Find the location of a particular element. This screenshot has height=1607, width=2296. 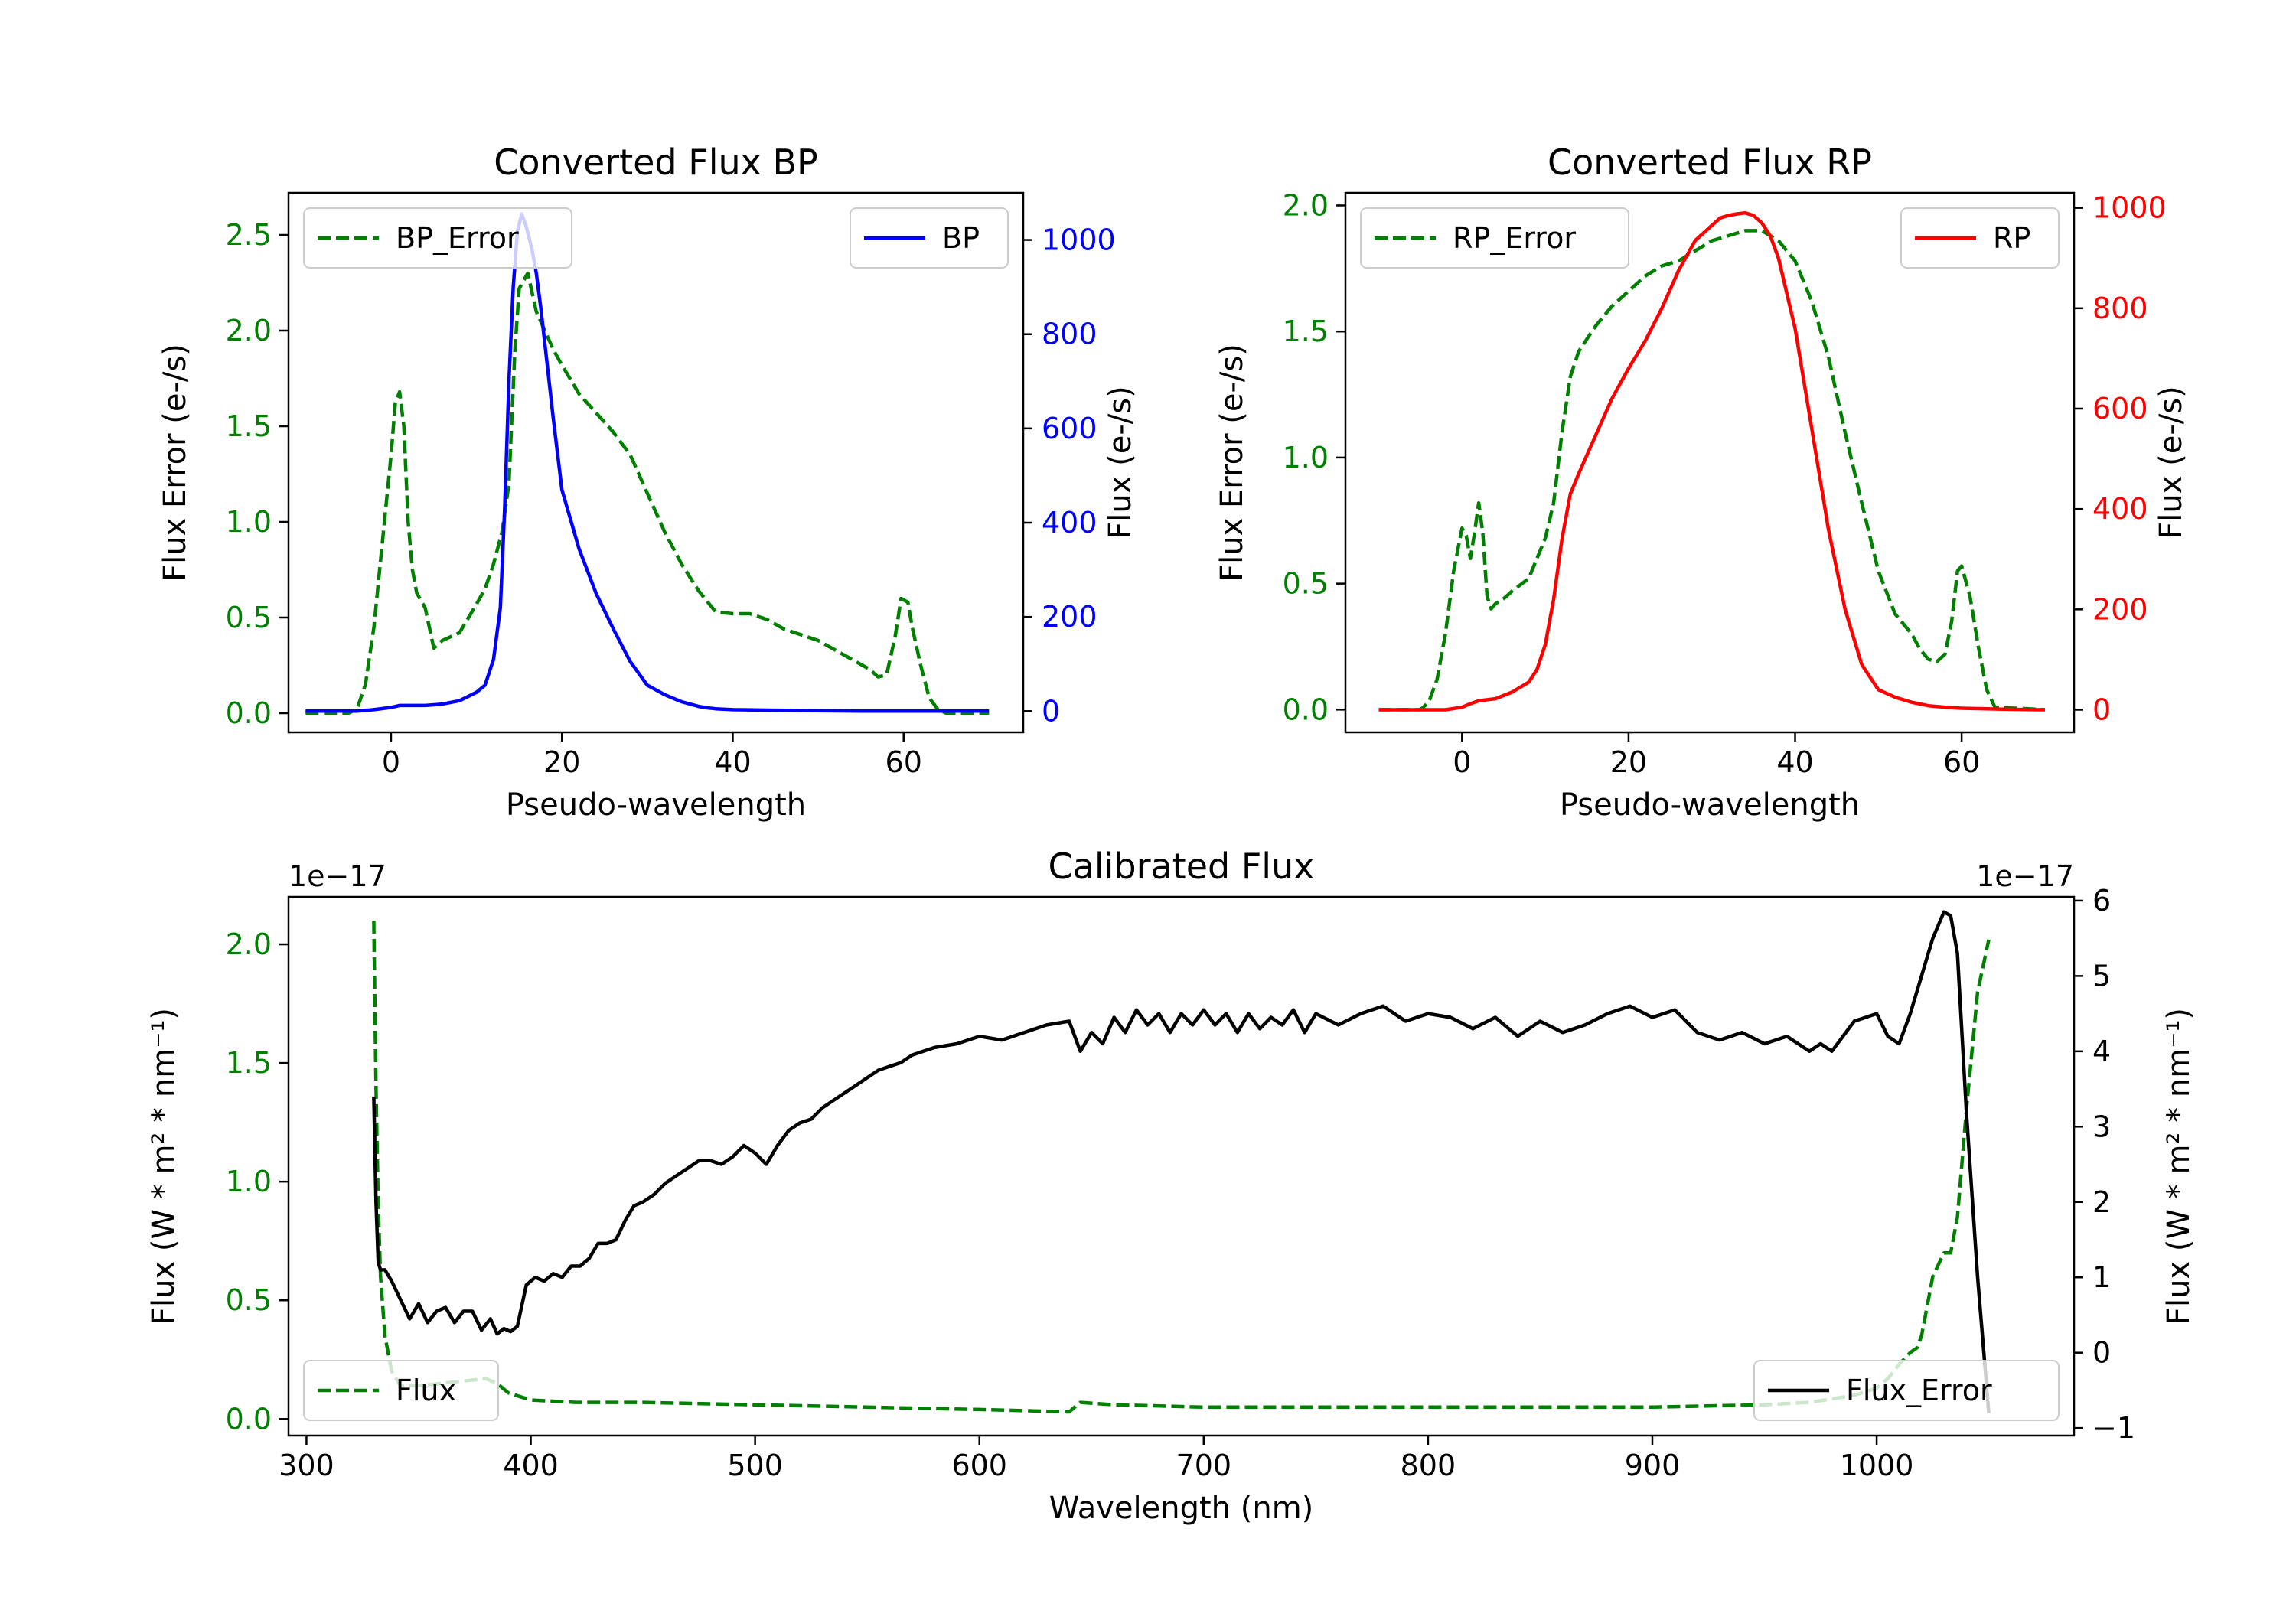

legend-label: BP is located at coordinates (961, 238).